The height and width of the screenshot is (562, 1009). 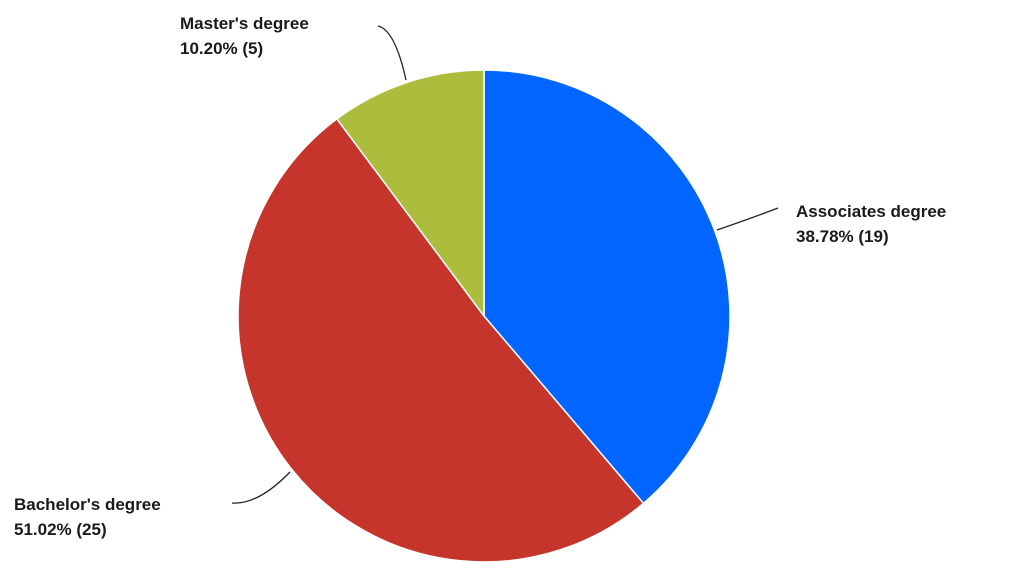 What do you see at coordinates (87, 504) in the screenshot?
I see `slice-label-name: Bachelor's degree` at bounding box center [87, 504].